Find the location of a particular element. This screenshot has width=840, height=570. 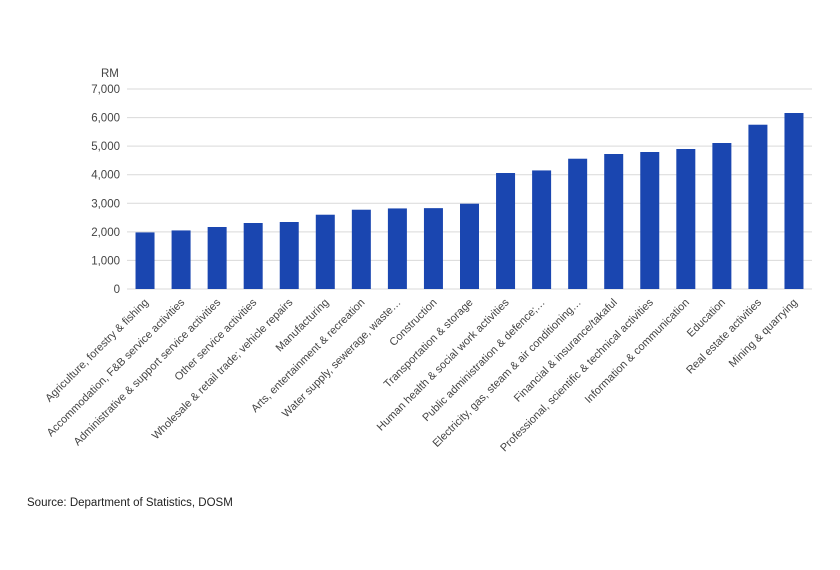

source-note: Source: Department of Statistics, DOSM is located at coordinates (130, 503).